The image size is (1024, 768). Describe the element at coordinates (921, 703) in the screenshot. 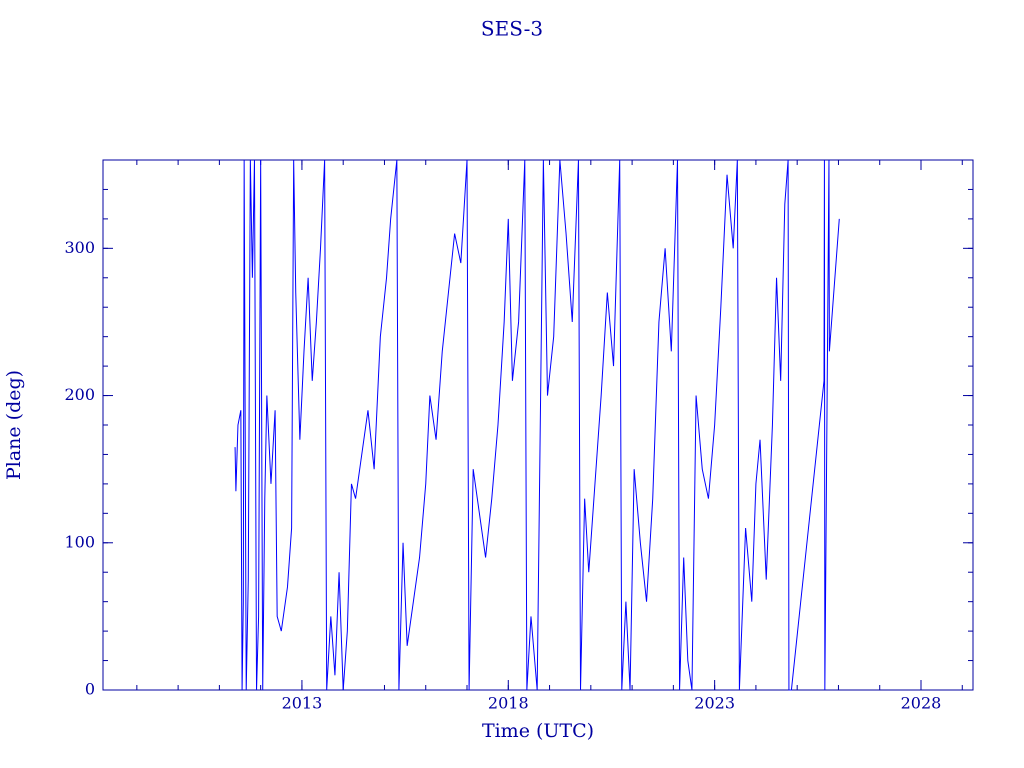

I see `x-tick-label: 2028` at that location.